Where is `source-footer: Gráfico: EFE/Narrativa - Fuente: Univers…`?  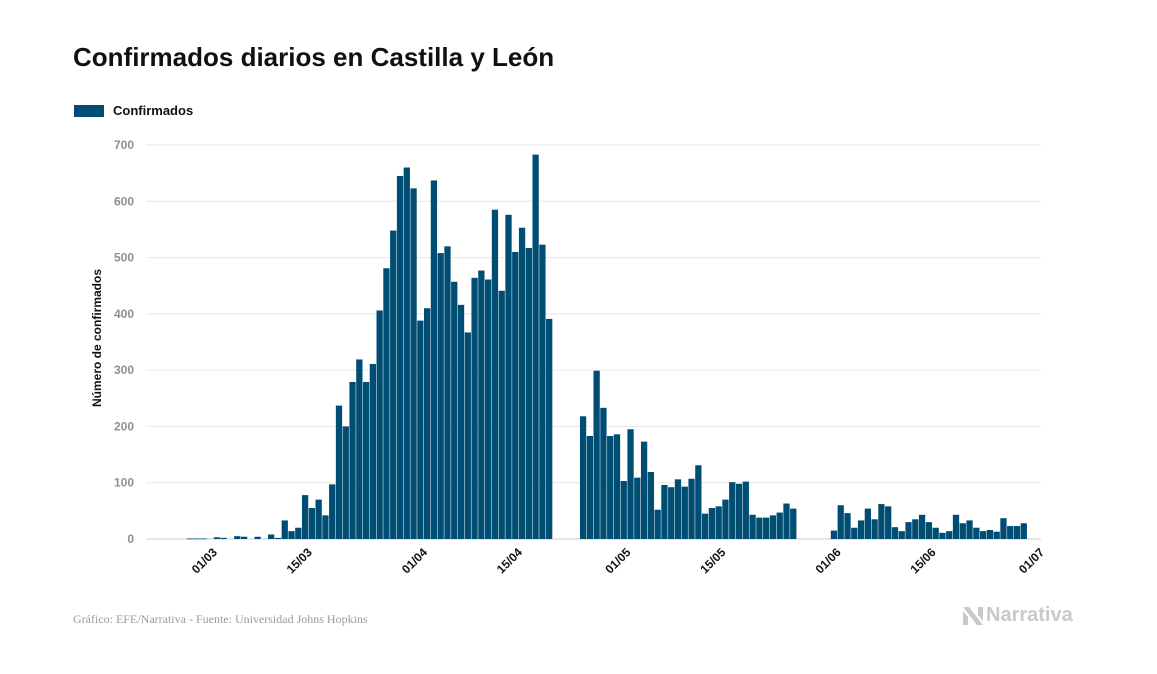
source-footer: Gráfico: EFE/Narrativa - Fuente: Univers… is located at coordinates (220, 619).